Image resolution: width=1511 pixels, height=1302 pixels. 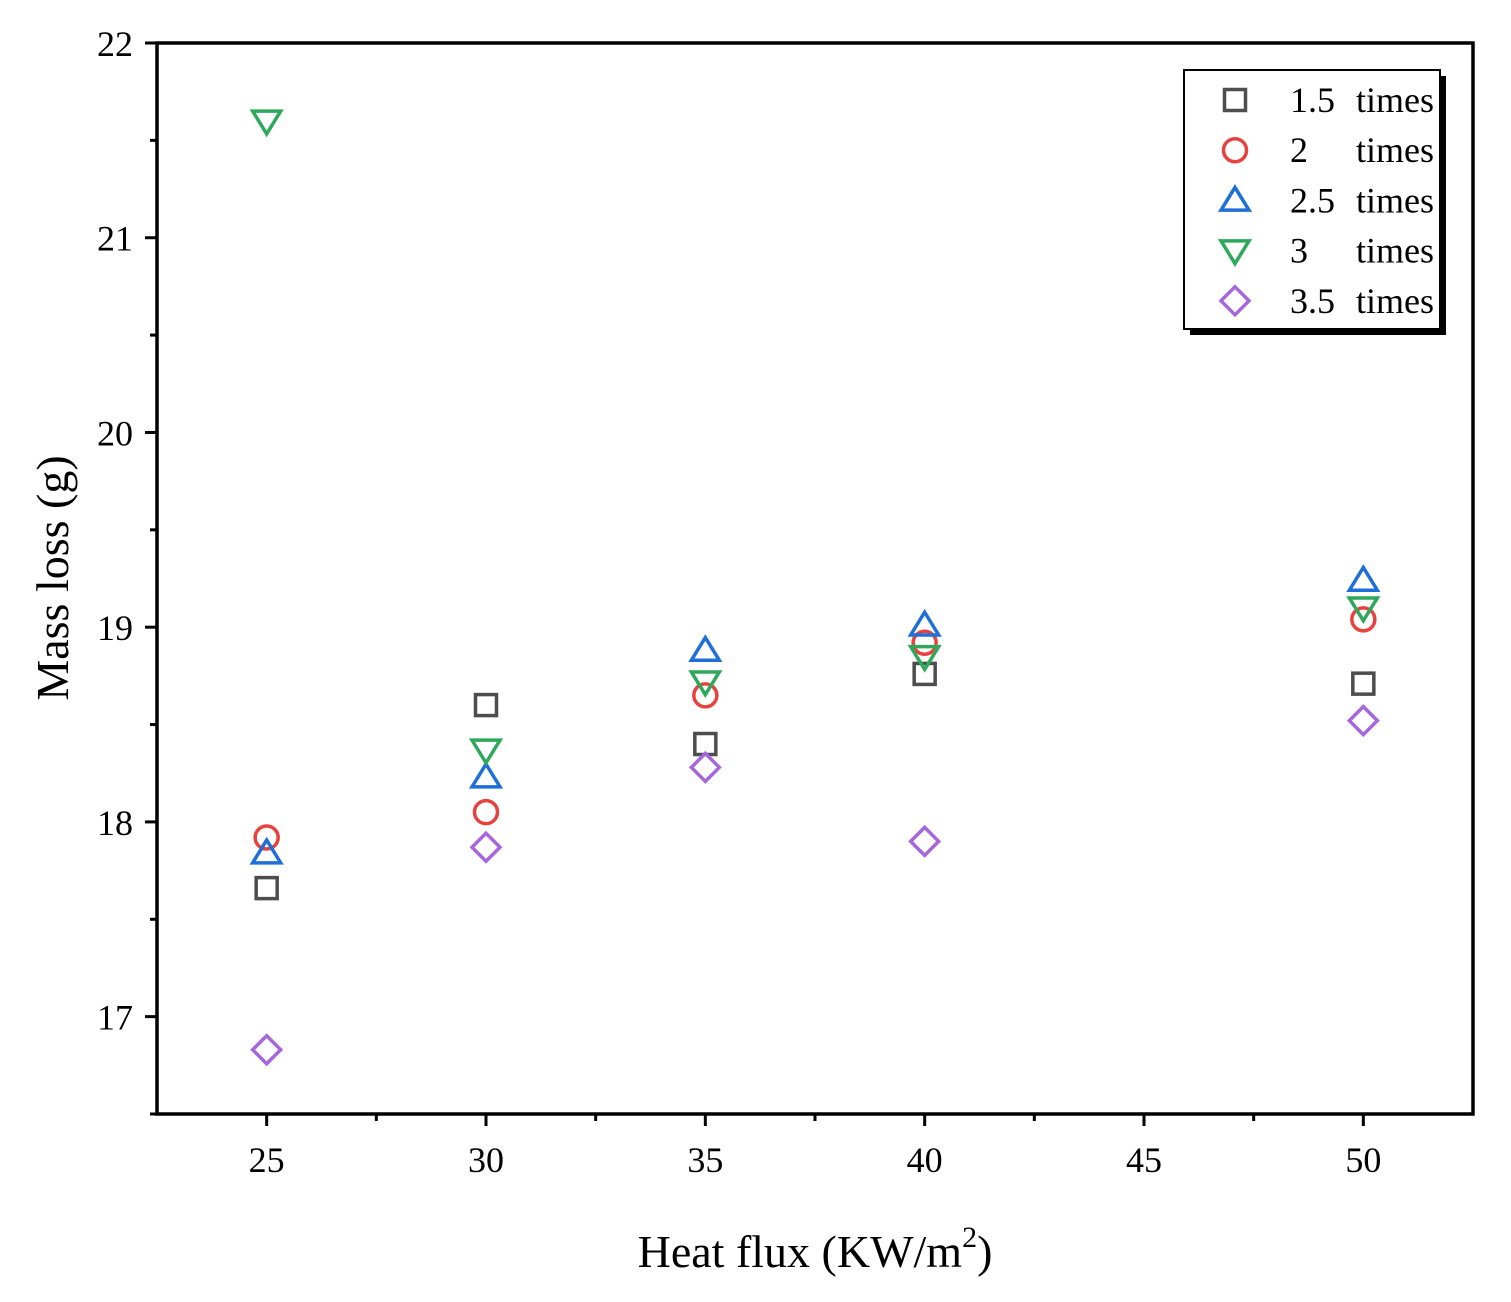 What do you see at coordinates (1299, 150) in the screenshot?
I see `legend-label-number: 2` at bounding box center [1299, 150].